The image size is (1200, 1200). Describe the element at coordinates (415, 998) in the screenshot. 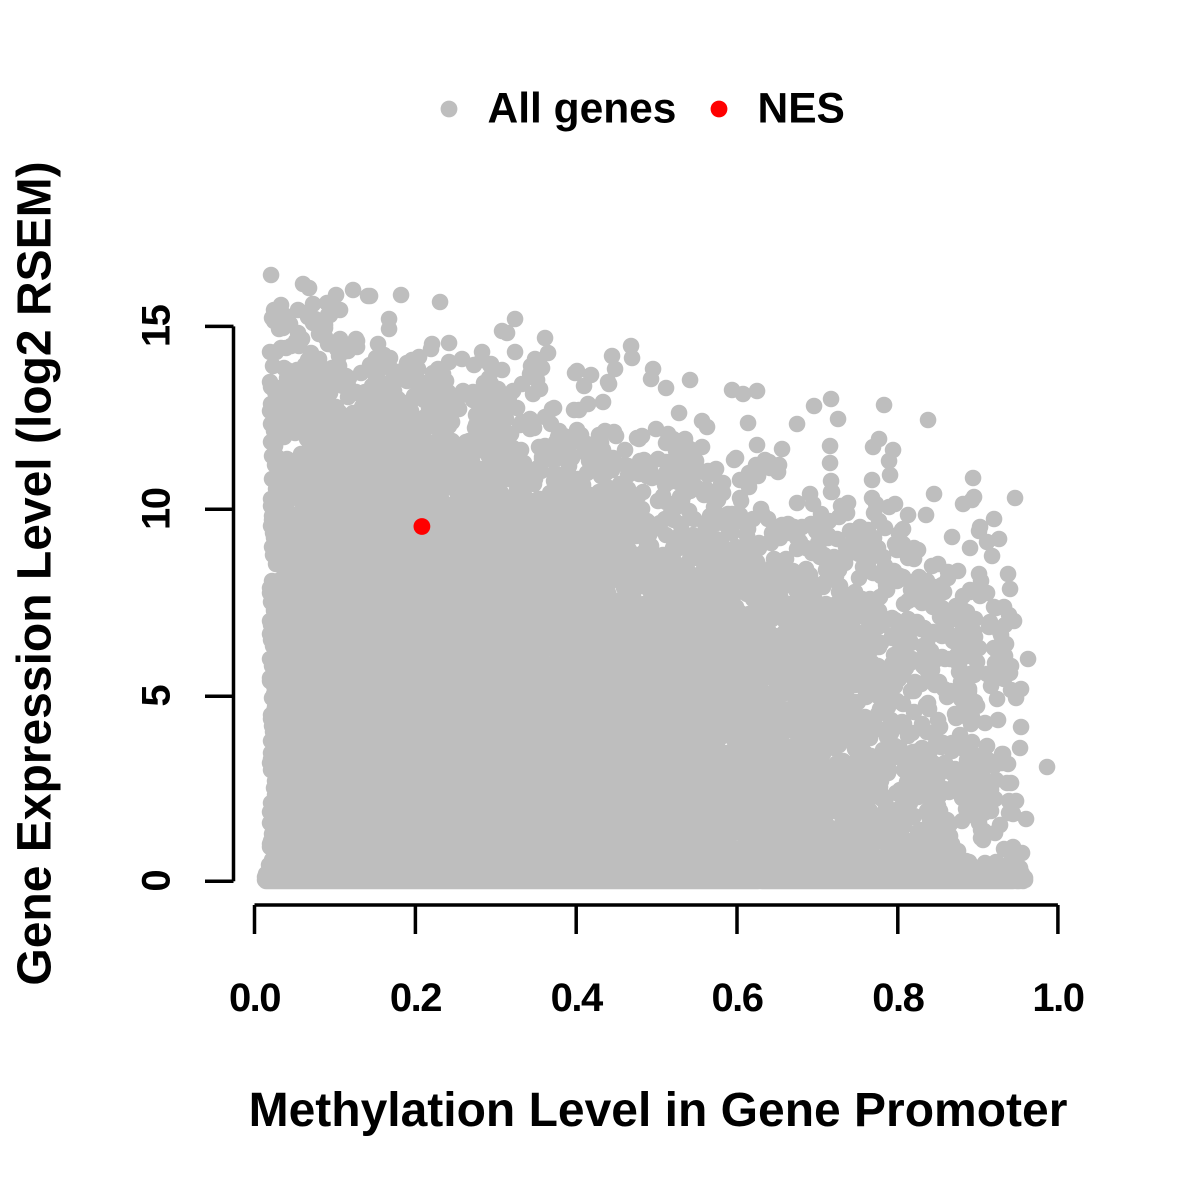

I see `svg-text: 0.2` at that location.